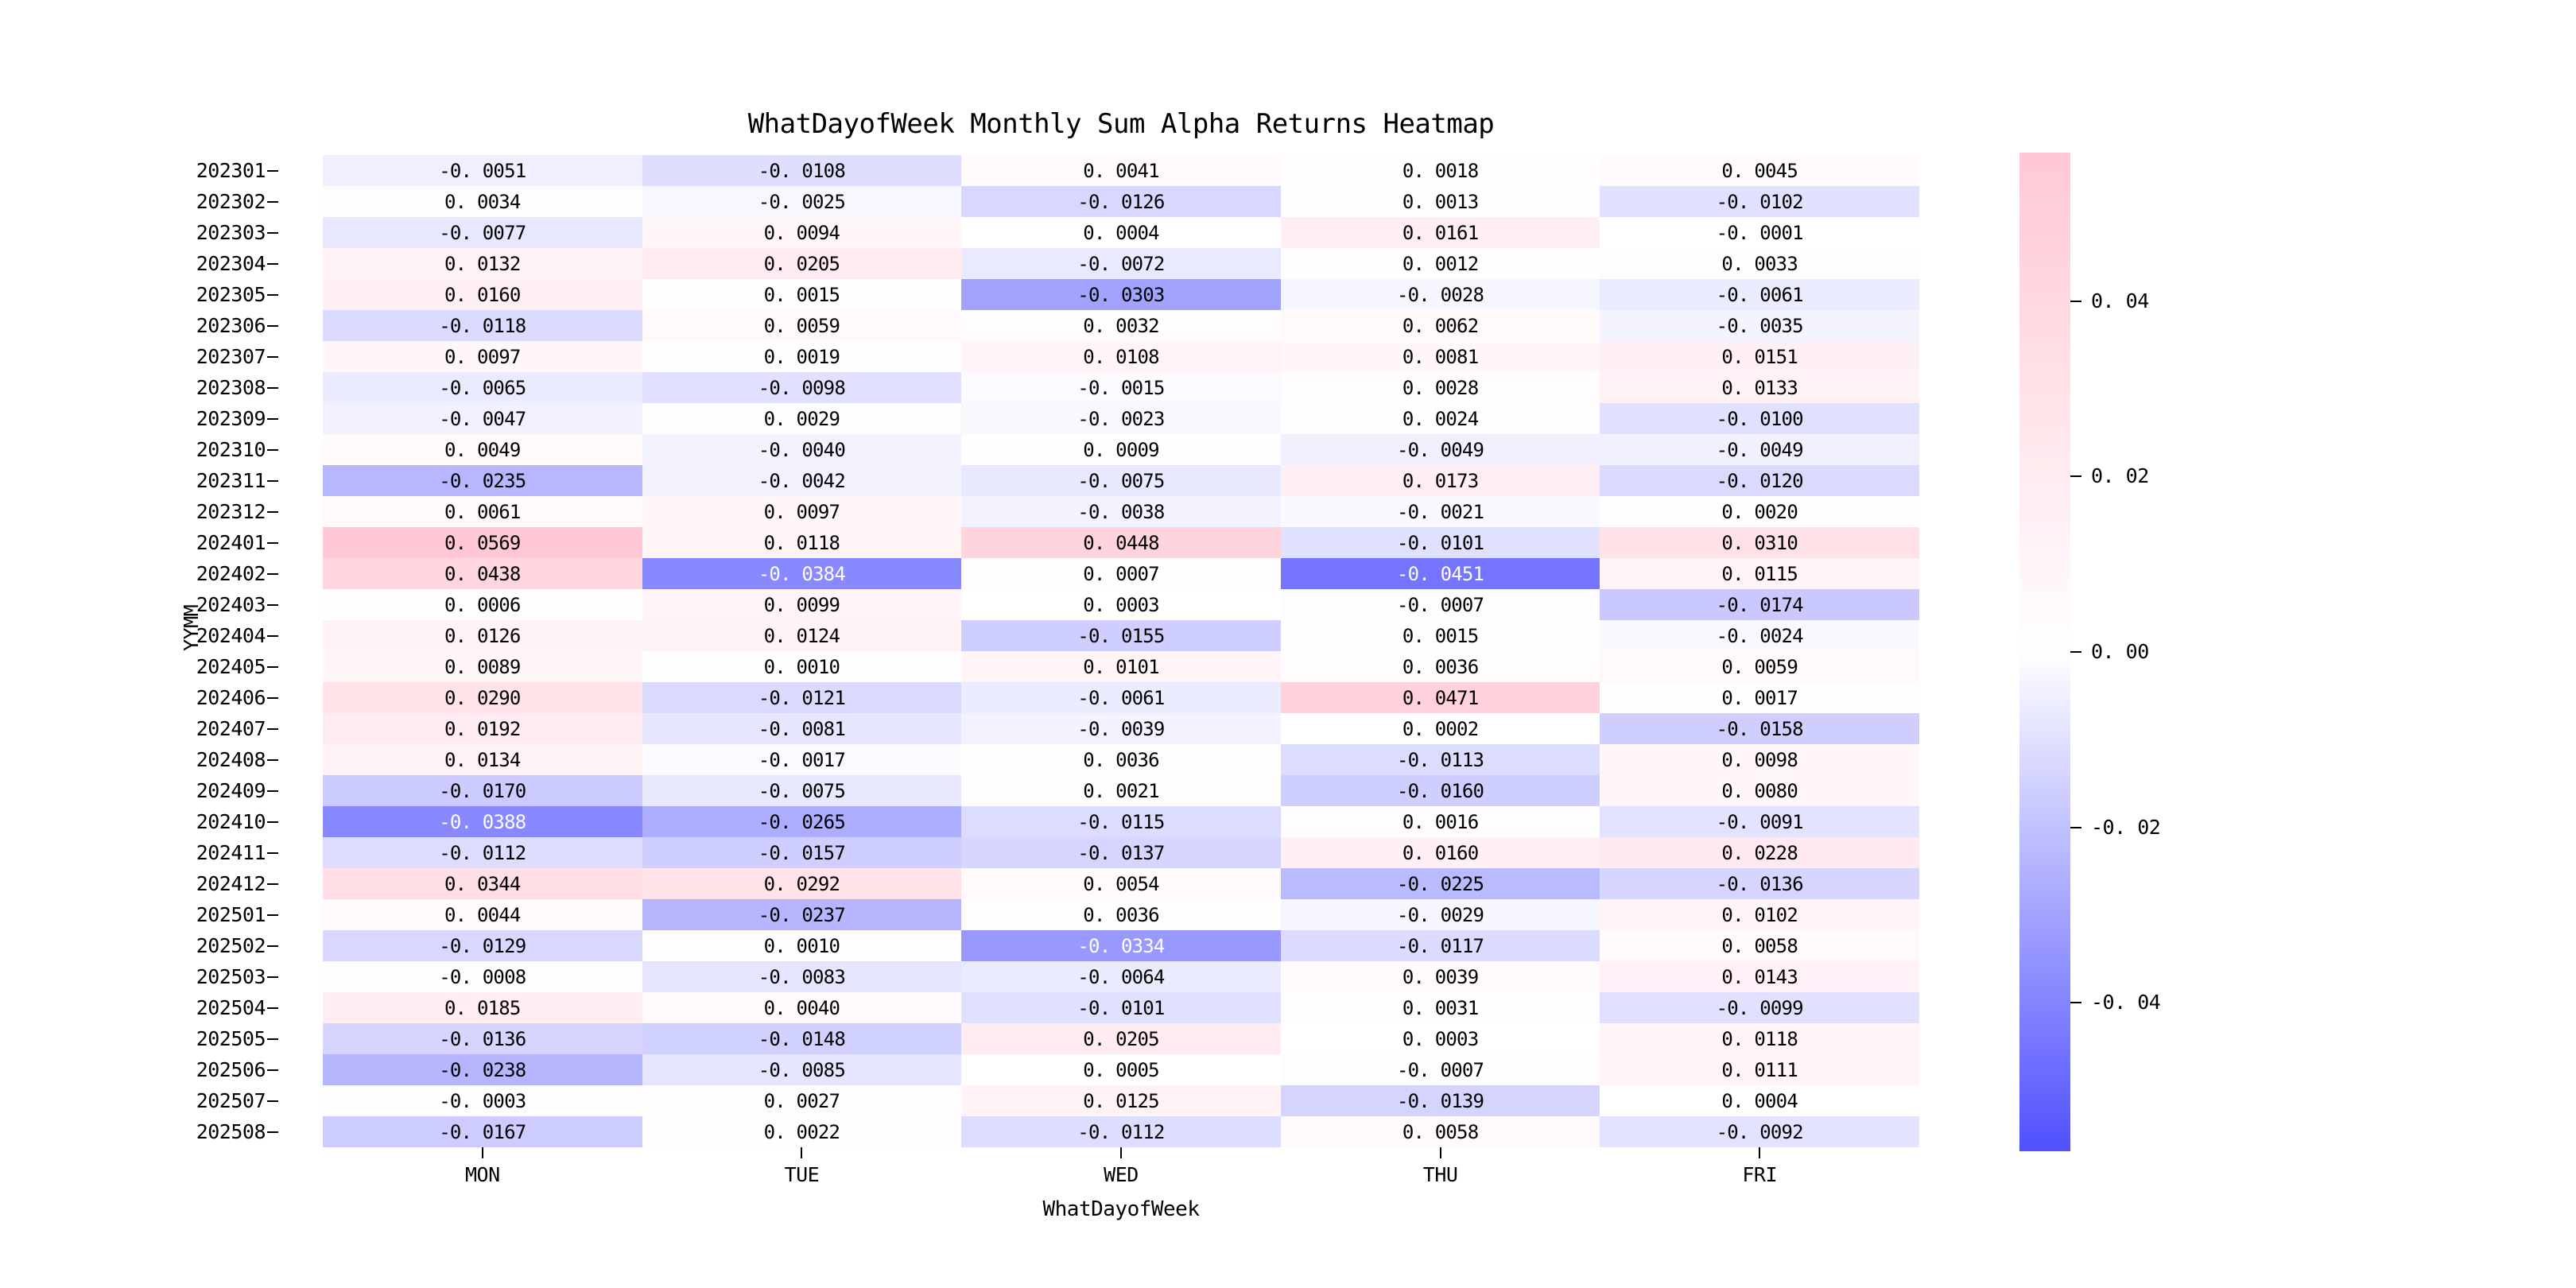 This screenshot has height=1288, width=2576. I want to click on heatmap-cell: 0. 0034, so click(482, 202).